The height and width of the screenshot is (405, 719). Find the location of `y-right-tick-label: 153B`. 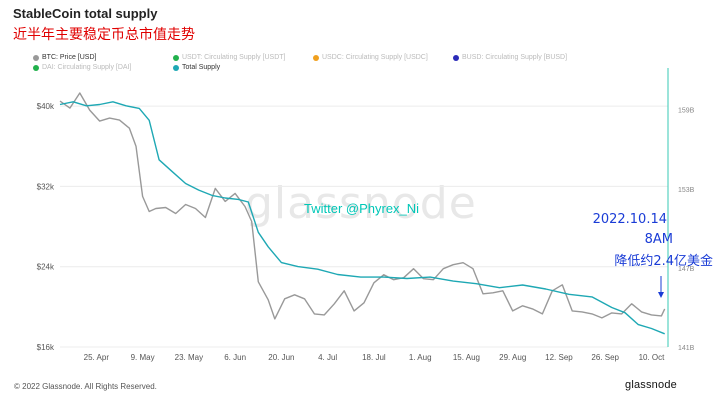

y-right-tick-label: 153B is located at coordinates (686, 190).